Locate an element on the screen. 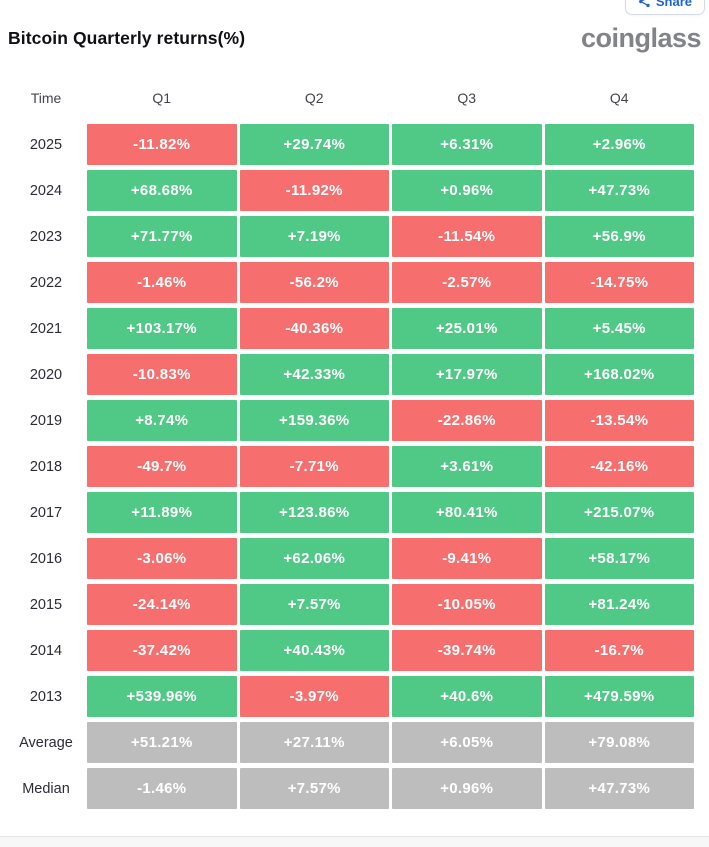 This screenshot has width=709, height=847. return-cell: -3.06% is located at coordinates (162, 558).